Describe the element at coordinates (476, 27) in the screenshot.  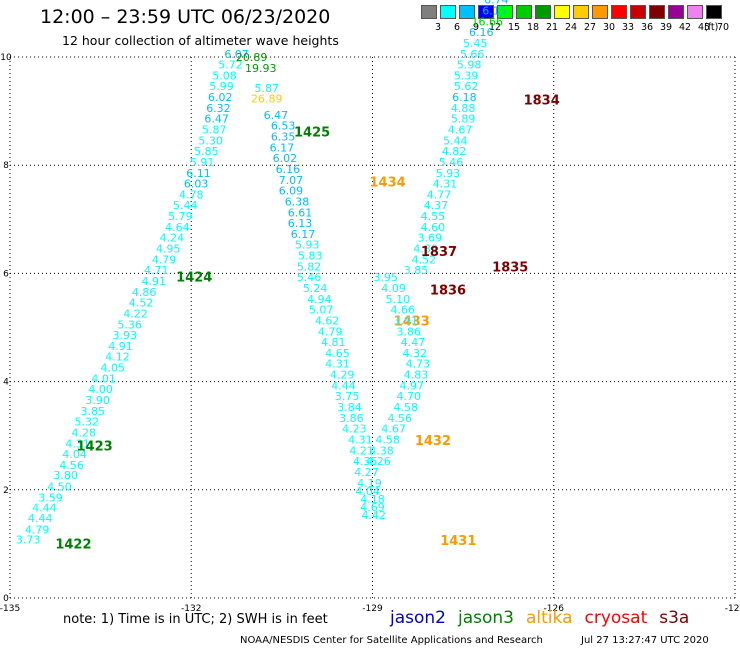
I see `color-scale-label: 9` at that location.